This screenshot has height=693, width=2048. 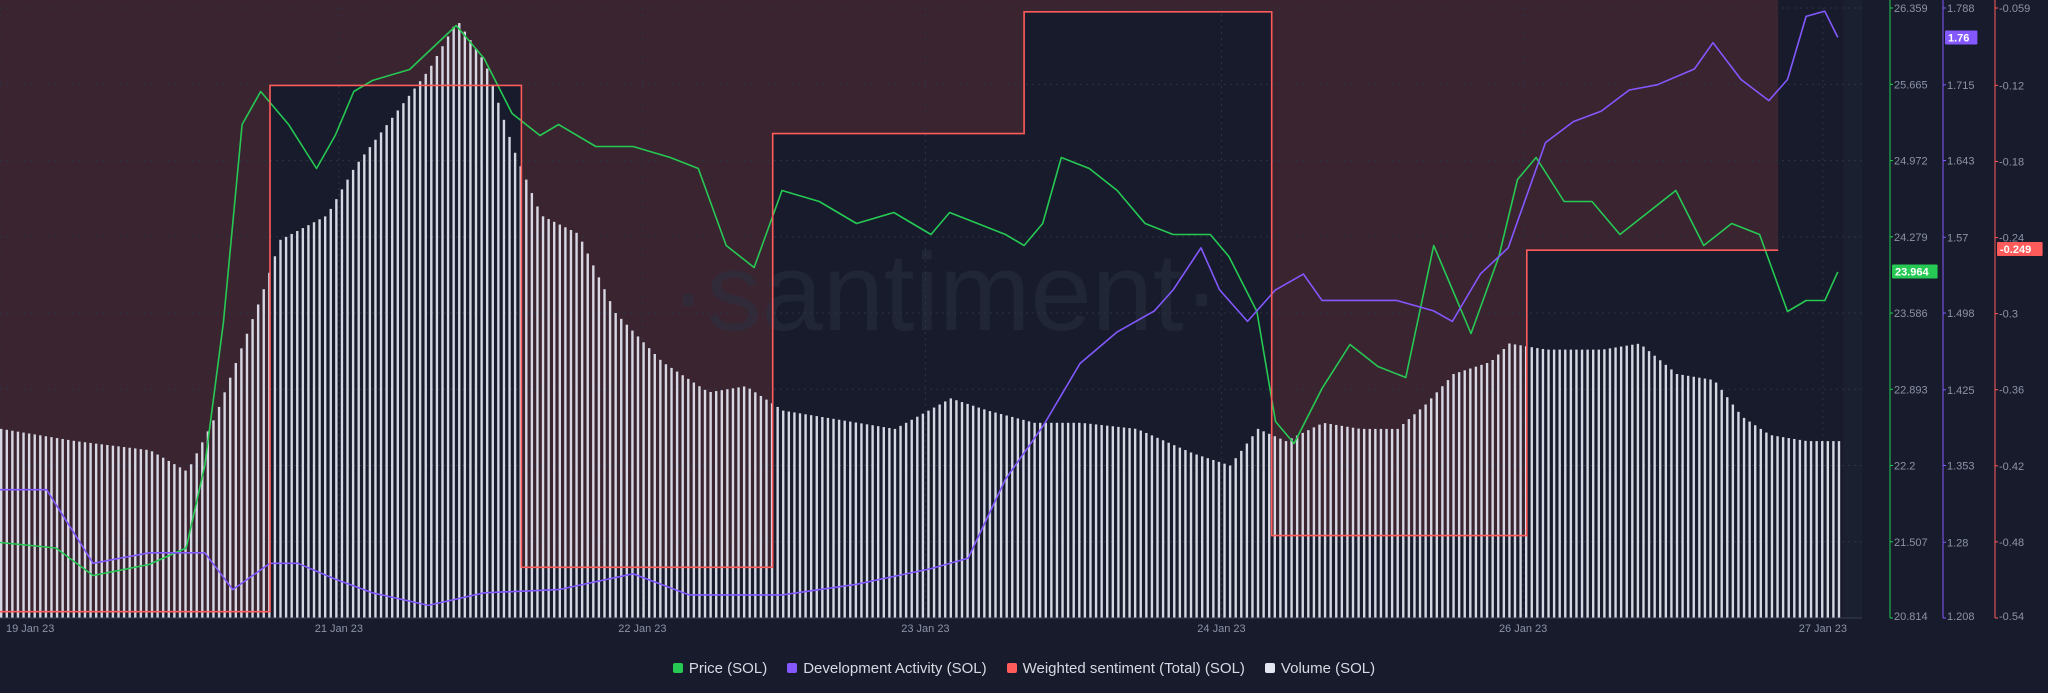 What do you see at coordinates (925, 629) in the screenshot?
I see `x-tick-label: 23 Jan 23` at bounding box center [925, 629].